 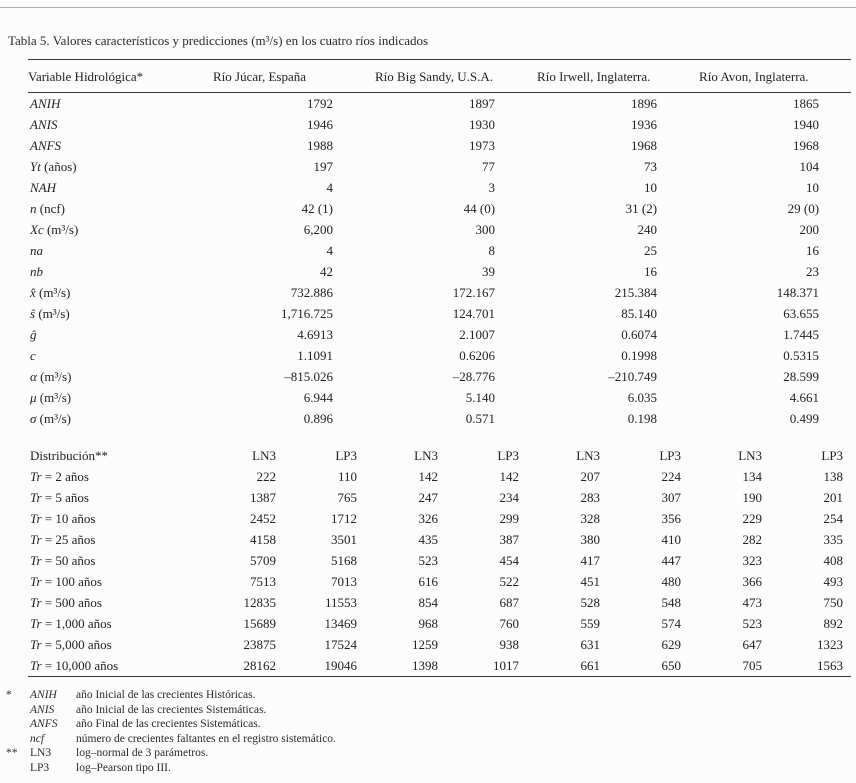 What do you see at coordinates (428, 753) in the screenshot?
I see `footnote-row: ** LN3 log–normal de 3 parámetros.` at bounding box center [428, 753].